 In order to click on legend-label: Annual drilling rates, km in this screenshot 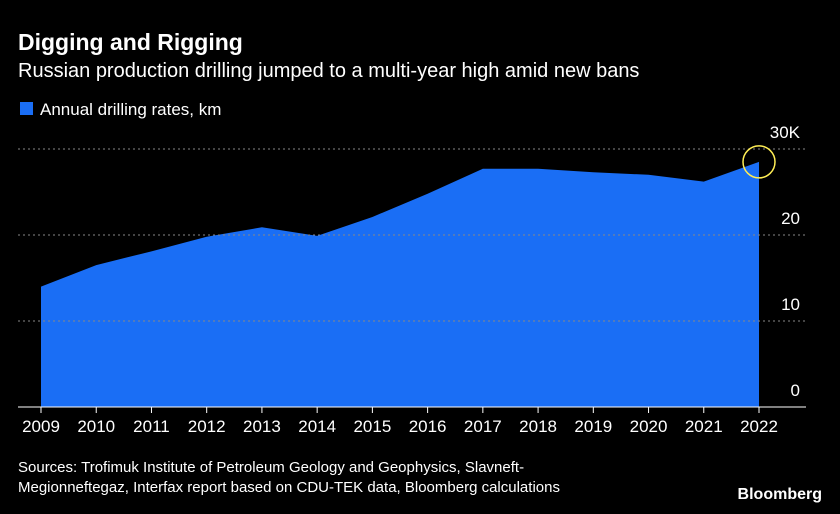, I will do `click(130, 109)`.